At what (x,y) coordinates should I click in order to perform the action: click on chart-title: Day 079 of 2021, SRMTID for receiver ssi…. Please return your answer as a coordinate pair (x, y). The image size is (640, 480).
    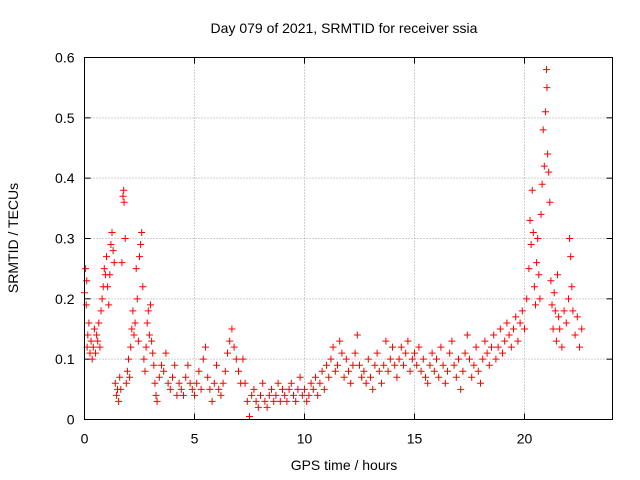
    Looking at the image, I should click on (344, 28).